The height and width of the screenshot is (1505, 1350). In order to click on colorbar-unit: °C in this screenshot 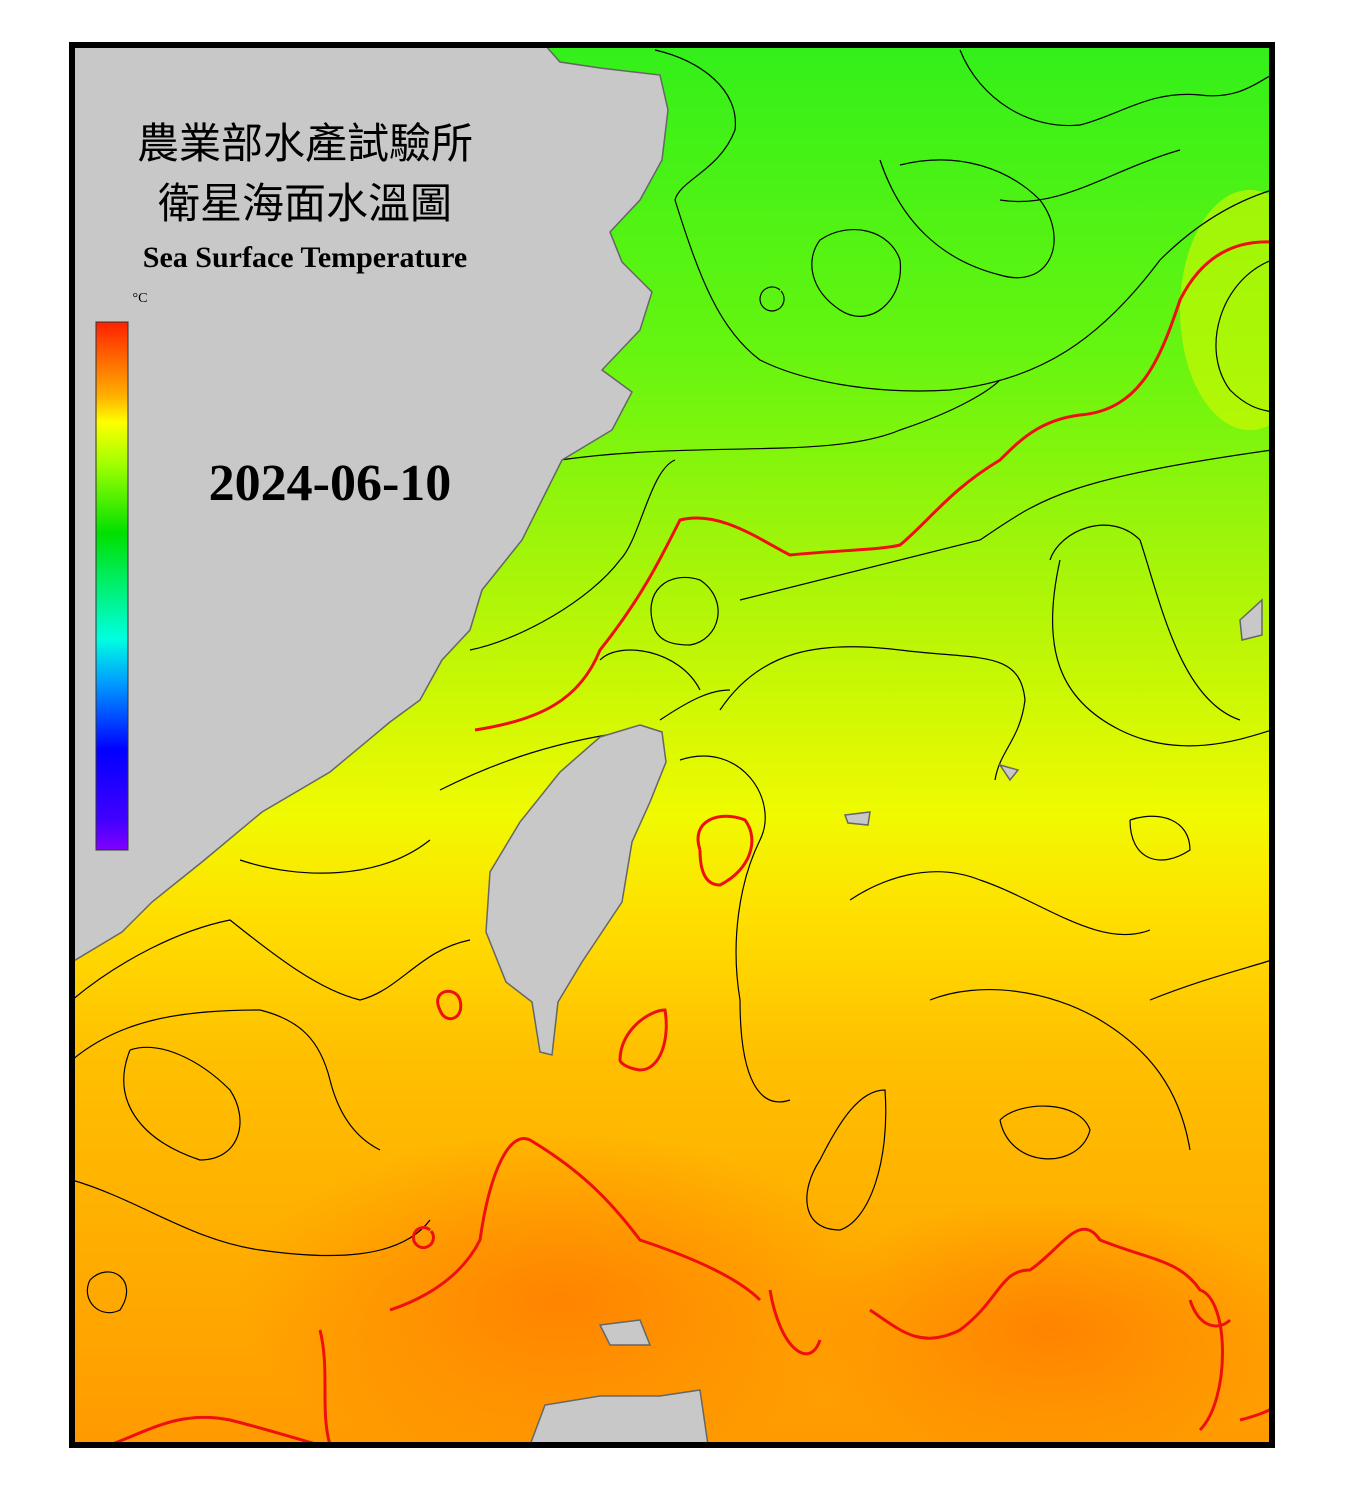, I will do `click(140, 298)`.